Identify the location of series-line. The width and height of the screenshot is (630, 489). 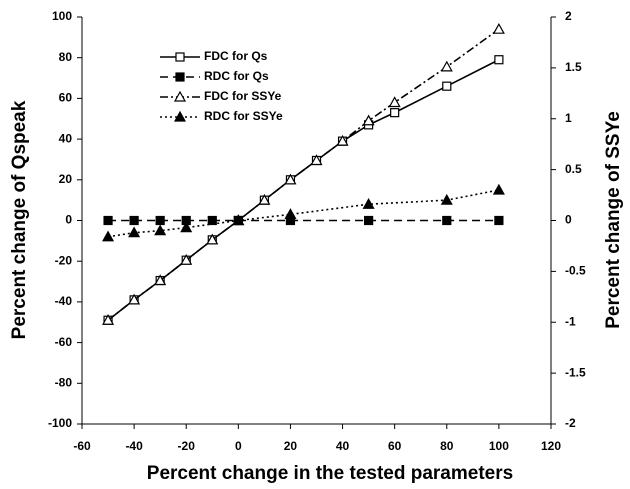
(303, 213).